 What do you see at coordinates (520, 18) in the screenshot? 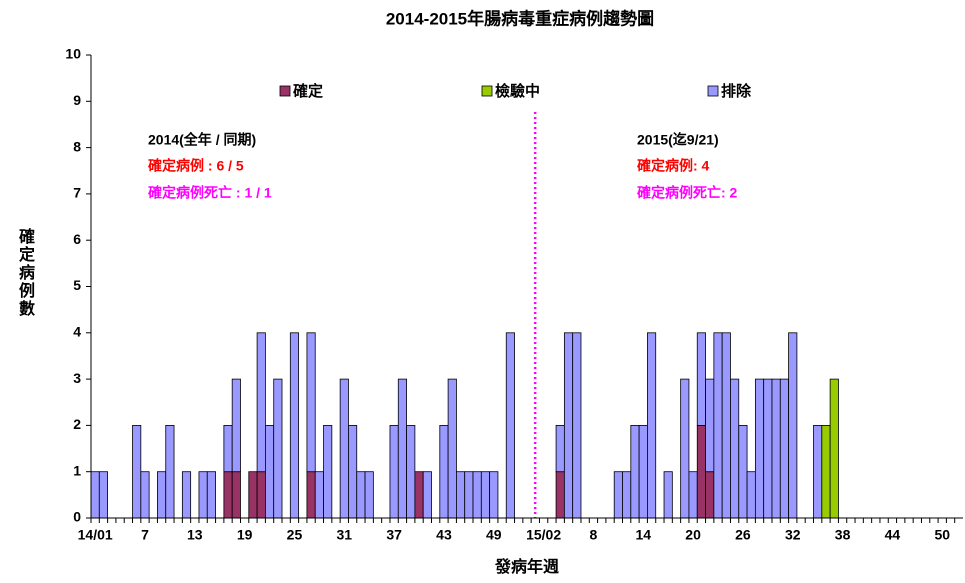
I see `chart-title: 2014-2015年腸病毒重症病例趨勢圖` at bounding box center [520, 18].